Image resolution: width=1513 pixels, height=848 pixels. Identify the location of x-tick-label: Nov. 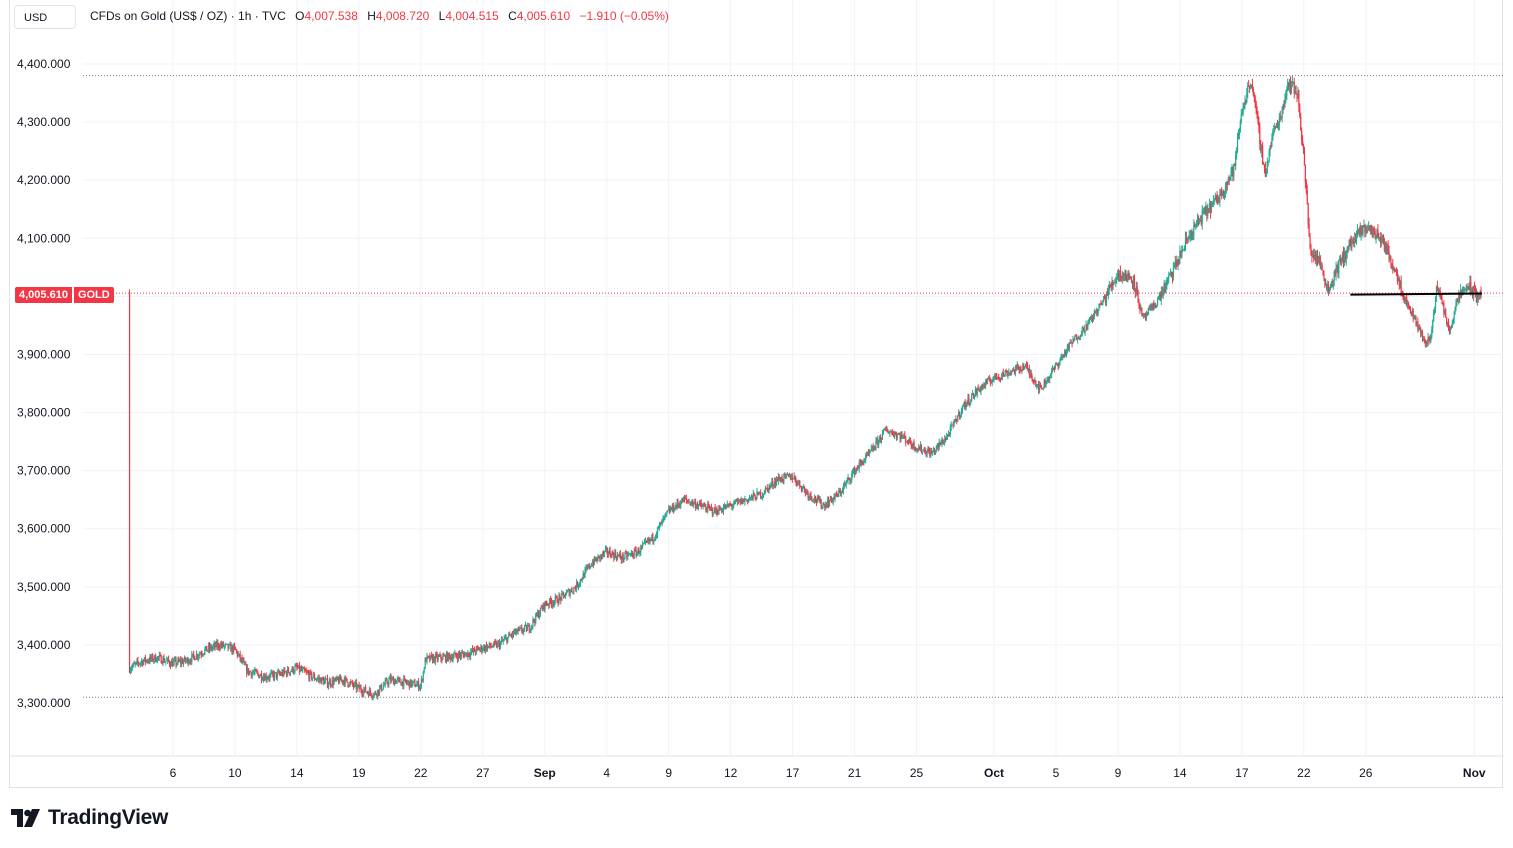
(1474, 773).